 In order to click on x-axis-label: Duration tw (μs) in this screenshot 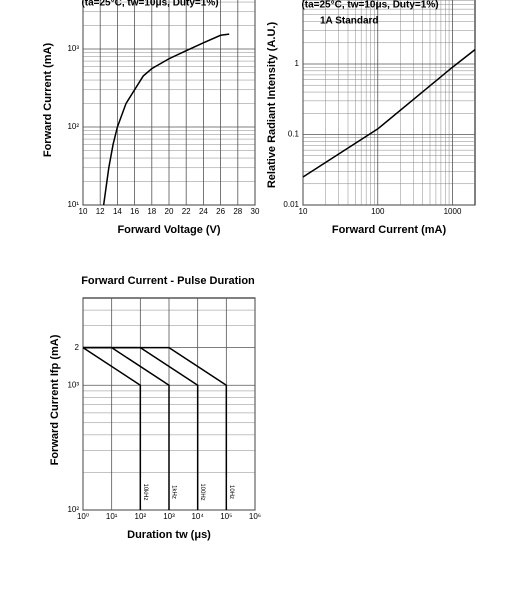, I will do `click(169, 535)`.